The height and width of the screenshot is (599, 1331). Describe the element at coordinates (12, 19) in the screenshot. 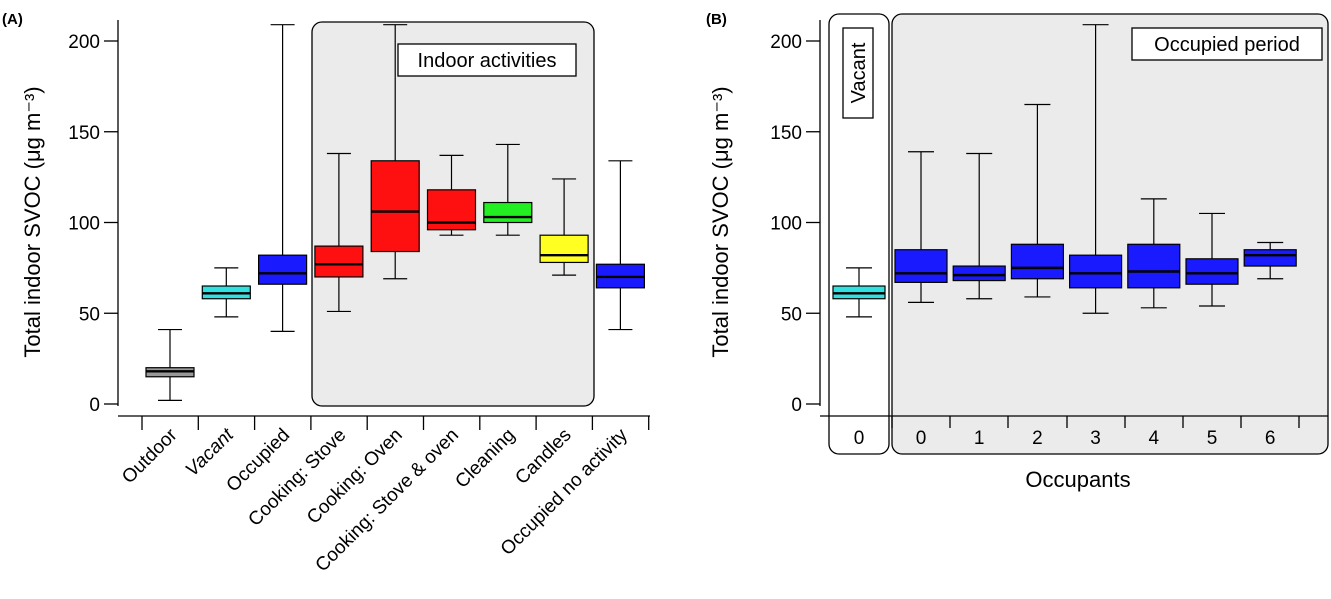

I see `panel-a-label: (A)` at that location.